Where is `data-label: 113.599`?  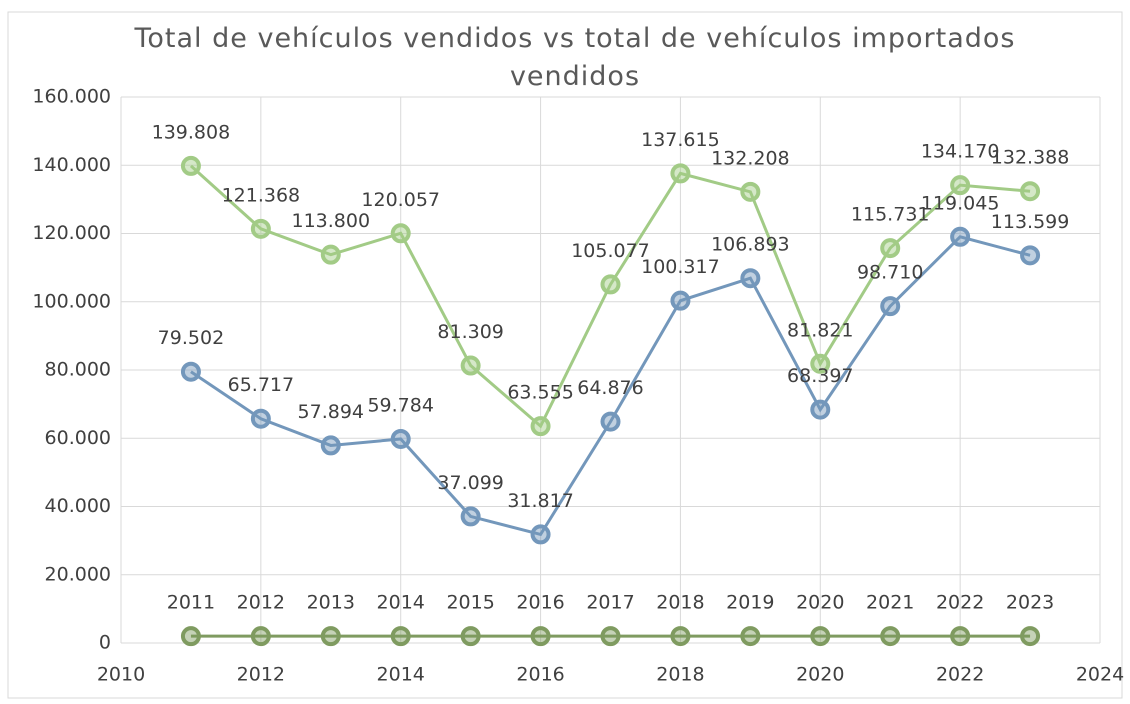
data-label: 113.599 is located at coordinates (1030, 222).